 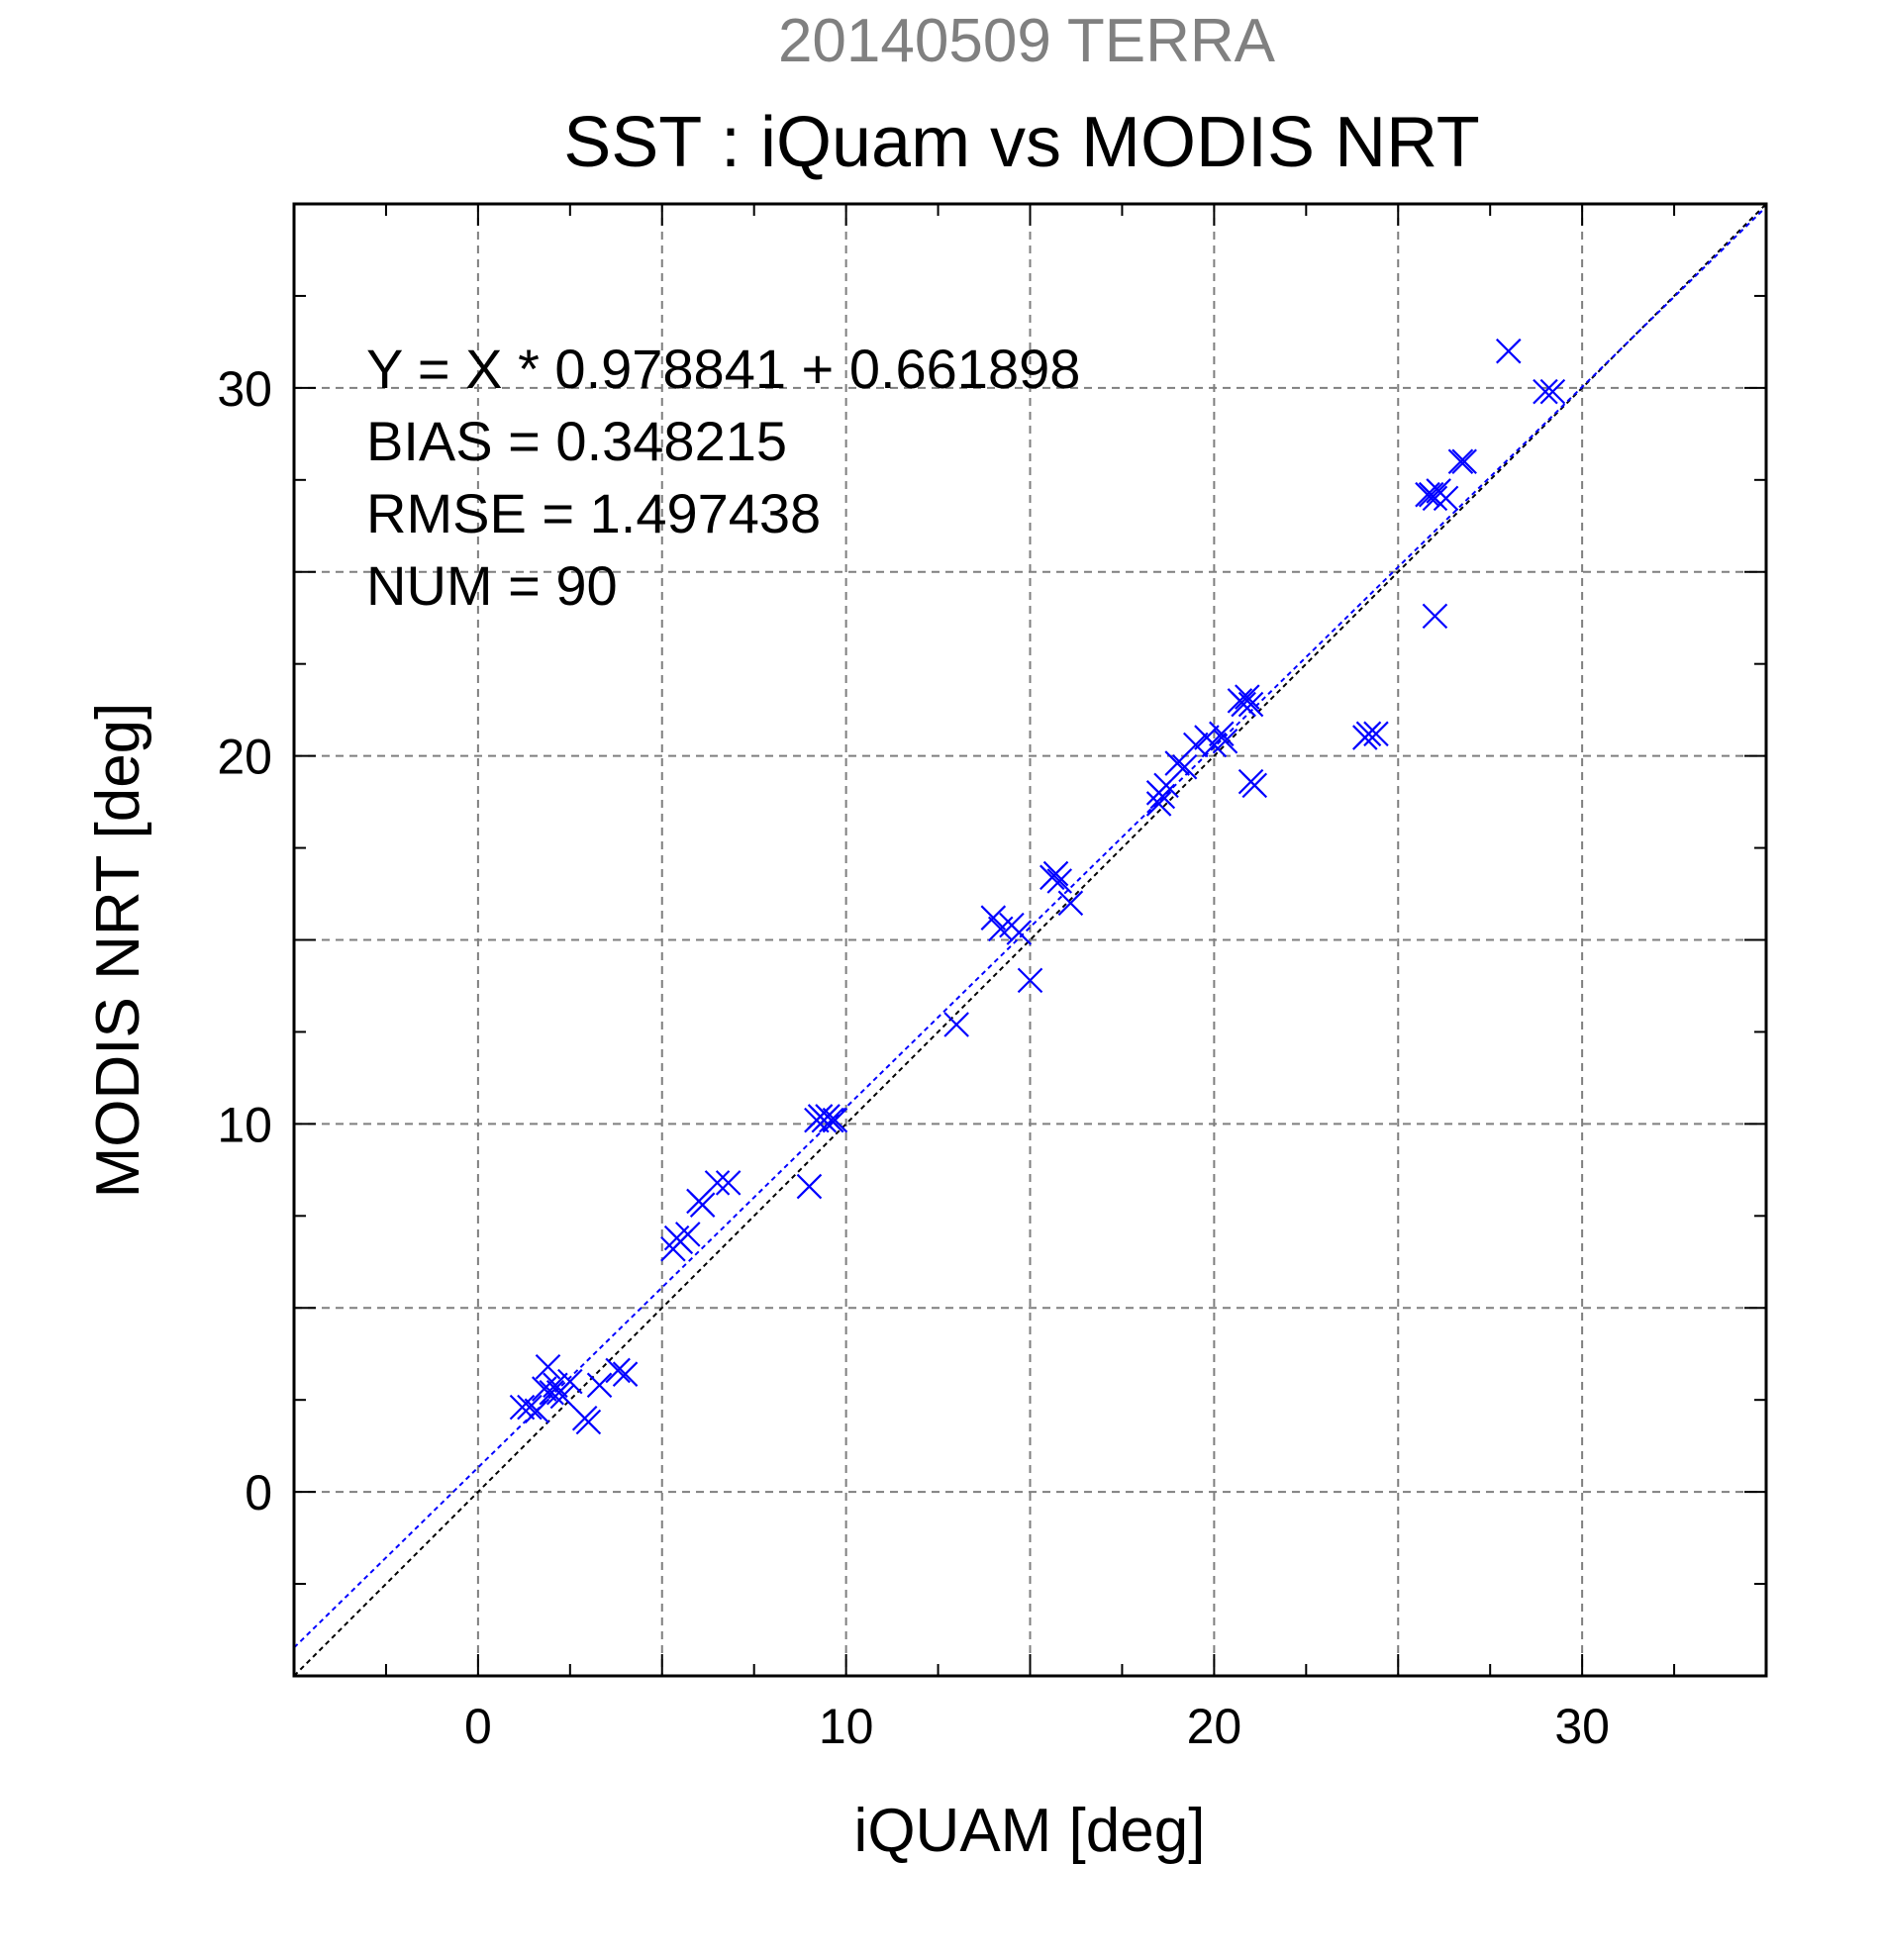 What do you see at coordinates (1027, 41) in the screenshot?
I see `chart-supertitle: 20140509 TERRA` at bounding box center [1027, 41].